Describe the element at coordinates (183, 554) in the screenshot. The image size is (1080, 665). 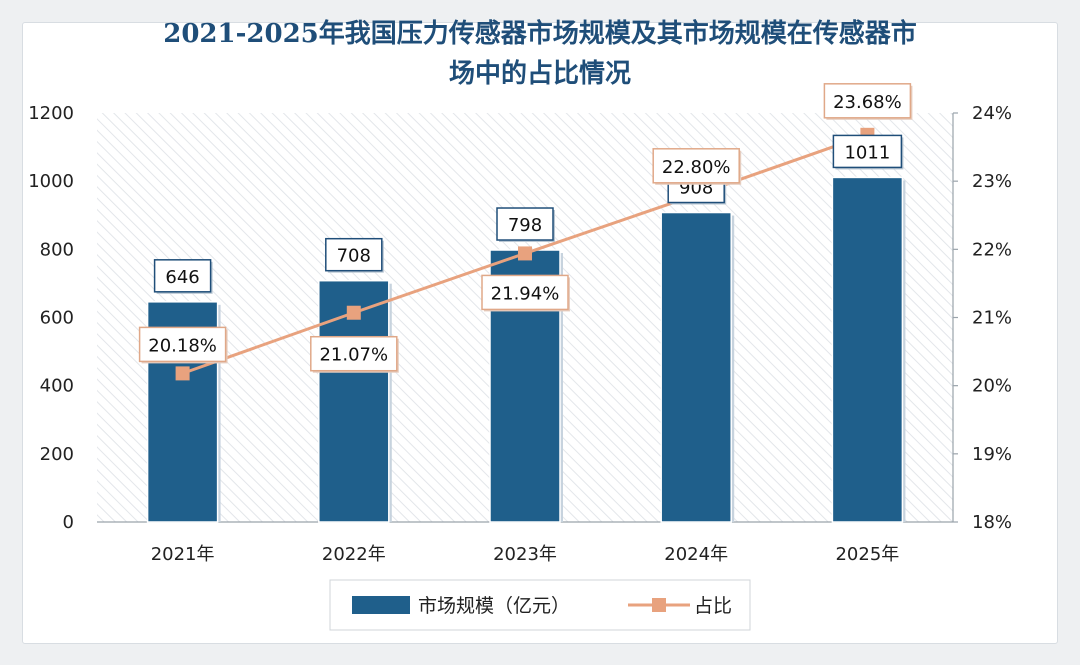
I see `x-tick-label: 2021年` at that location.